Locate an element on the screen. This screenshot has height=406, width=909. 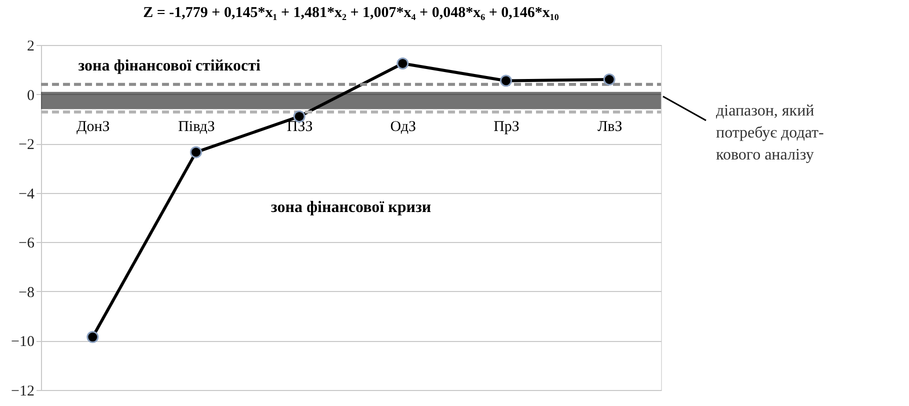
y-tick-label: 2 is located at coordinates (30, 46).